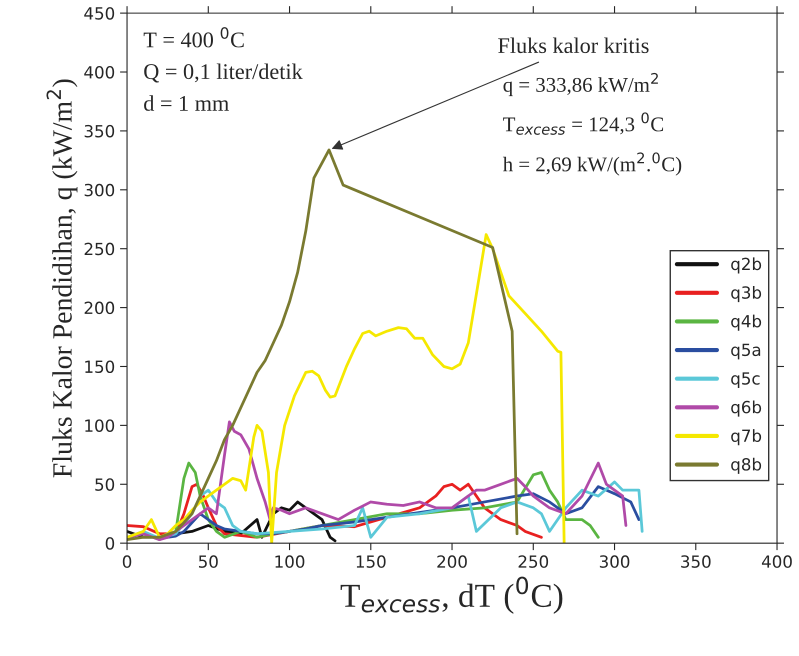  What do you see at coordinates (99, 131) in the screenshot?
I see `y-tick-label: 350` at bounding box center [99, 131].